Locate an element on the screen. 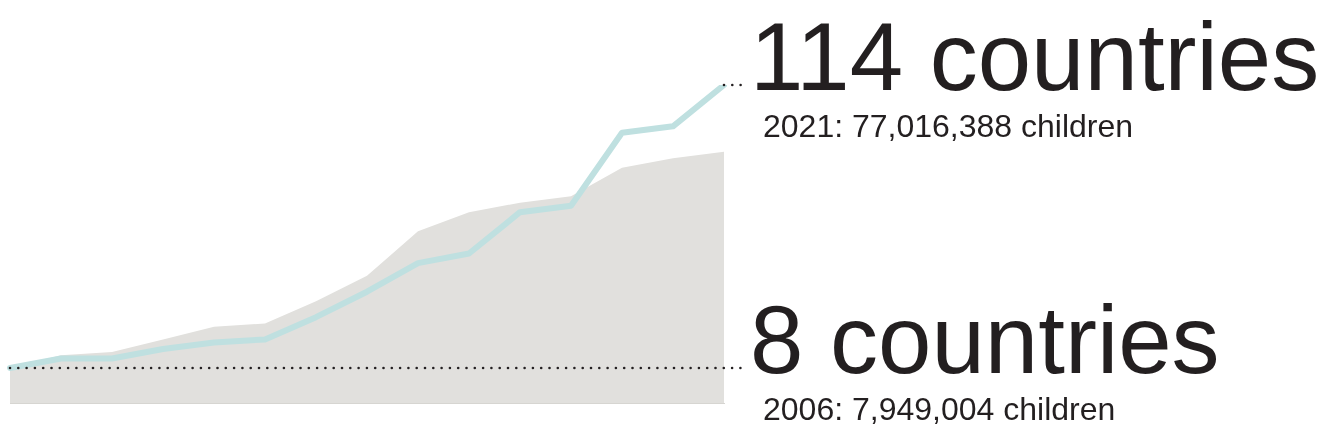  text: 8 countries is located at coordinates (985, 340).